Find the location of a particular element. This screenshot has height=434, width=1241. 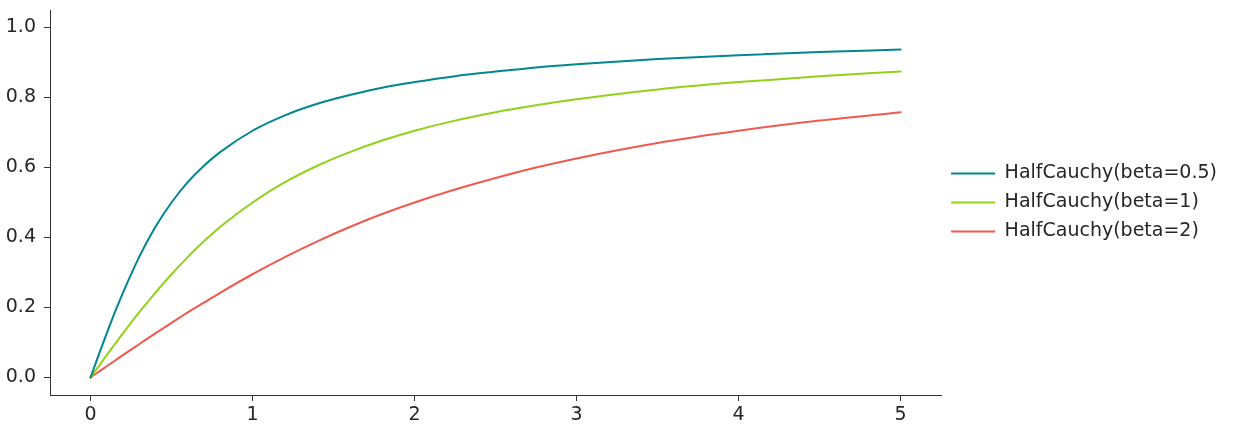

x-tick-label: 0 is located at coordinates (90, 413).